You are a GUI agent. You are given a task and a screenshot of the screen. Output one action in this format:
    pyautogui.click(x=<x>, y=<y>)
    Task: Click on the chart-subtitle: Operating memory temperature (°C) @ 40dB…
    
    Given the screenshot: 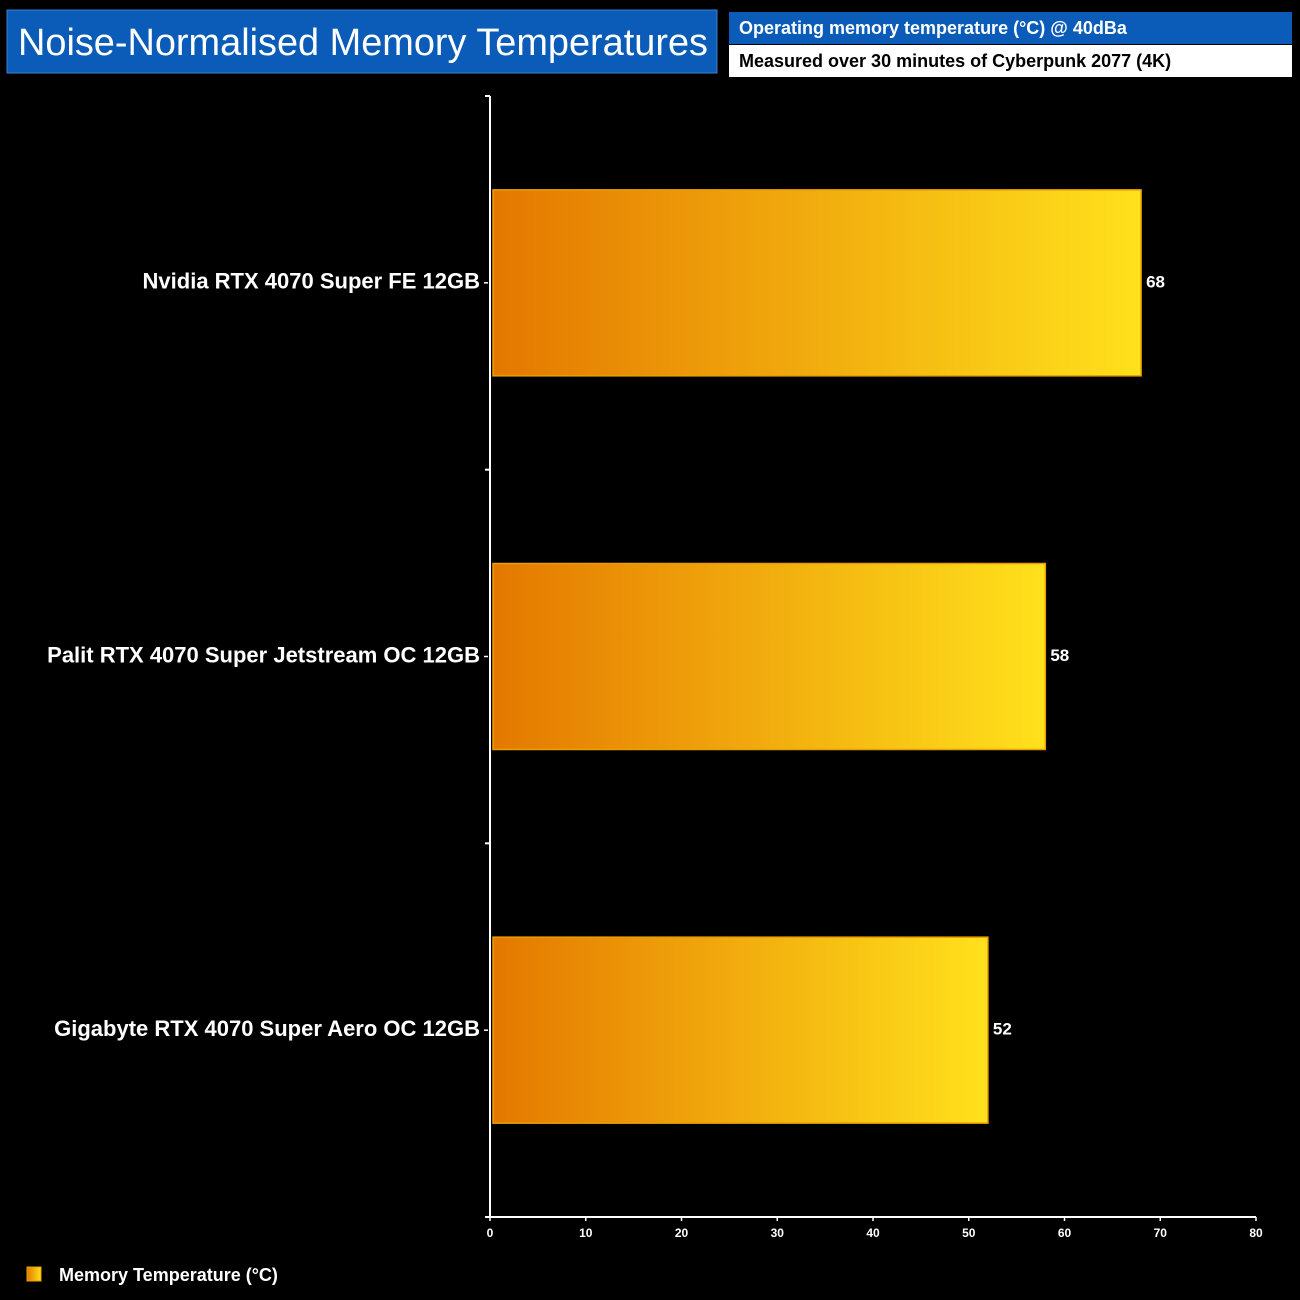 What is the action you would take?
    pyautogui.click(x=933, y=28)
    